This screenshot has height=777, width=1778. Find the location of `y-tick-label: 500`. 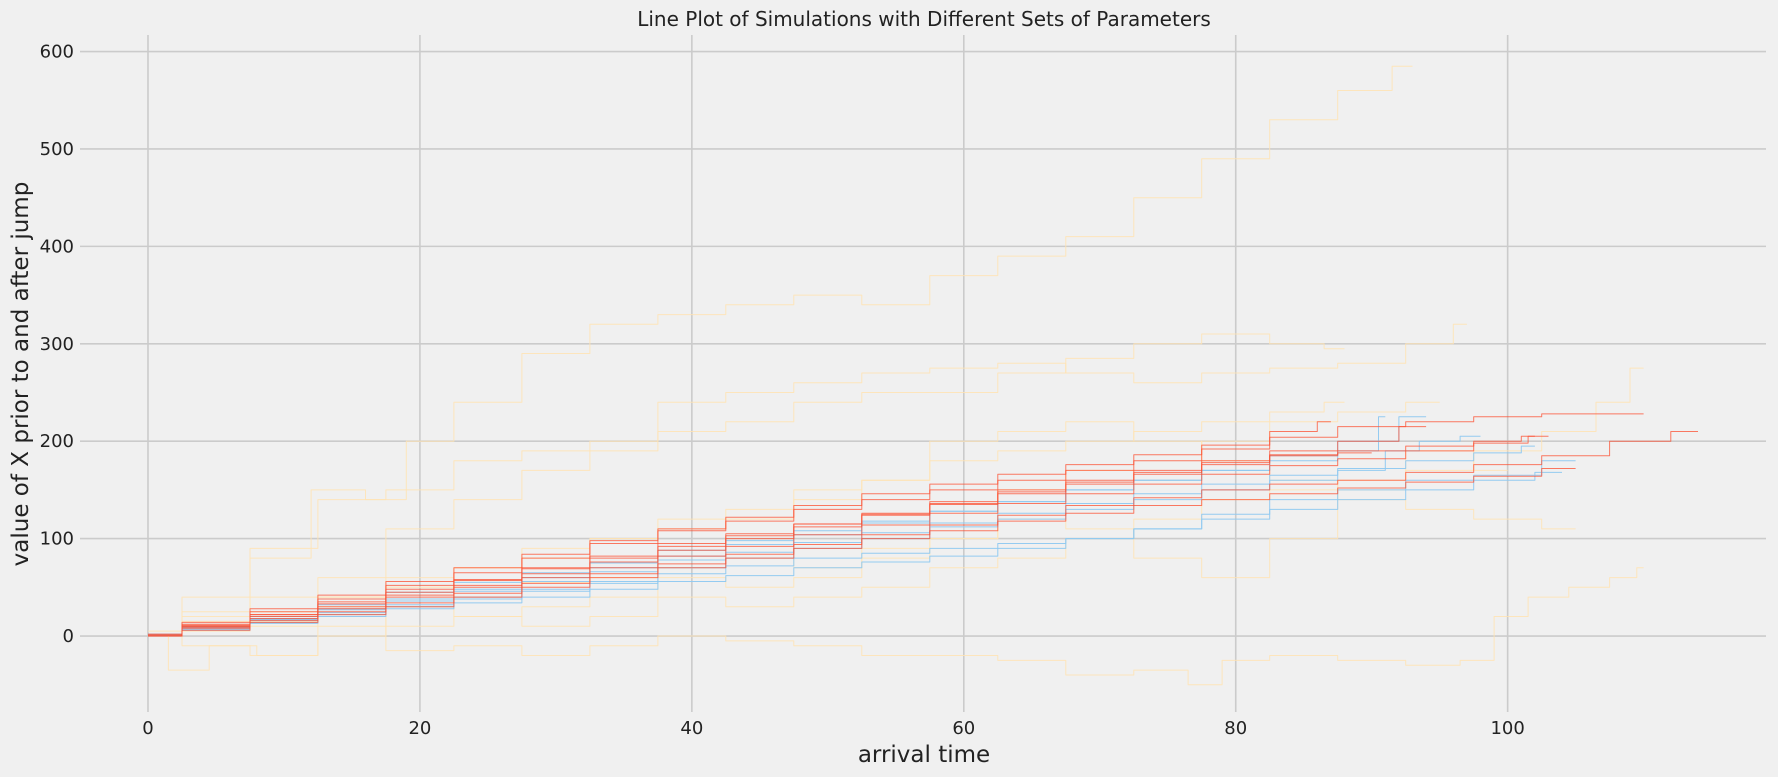

y-tick-label: 500 is located at coordinates (57, 149).